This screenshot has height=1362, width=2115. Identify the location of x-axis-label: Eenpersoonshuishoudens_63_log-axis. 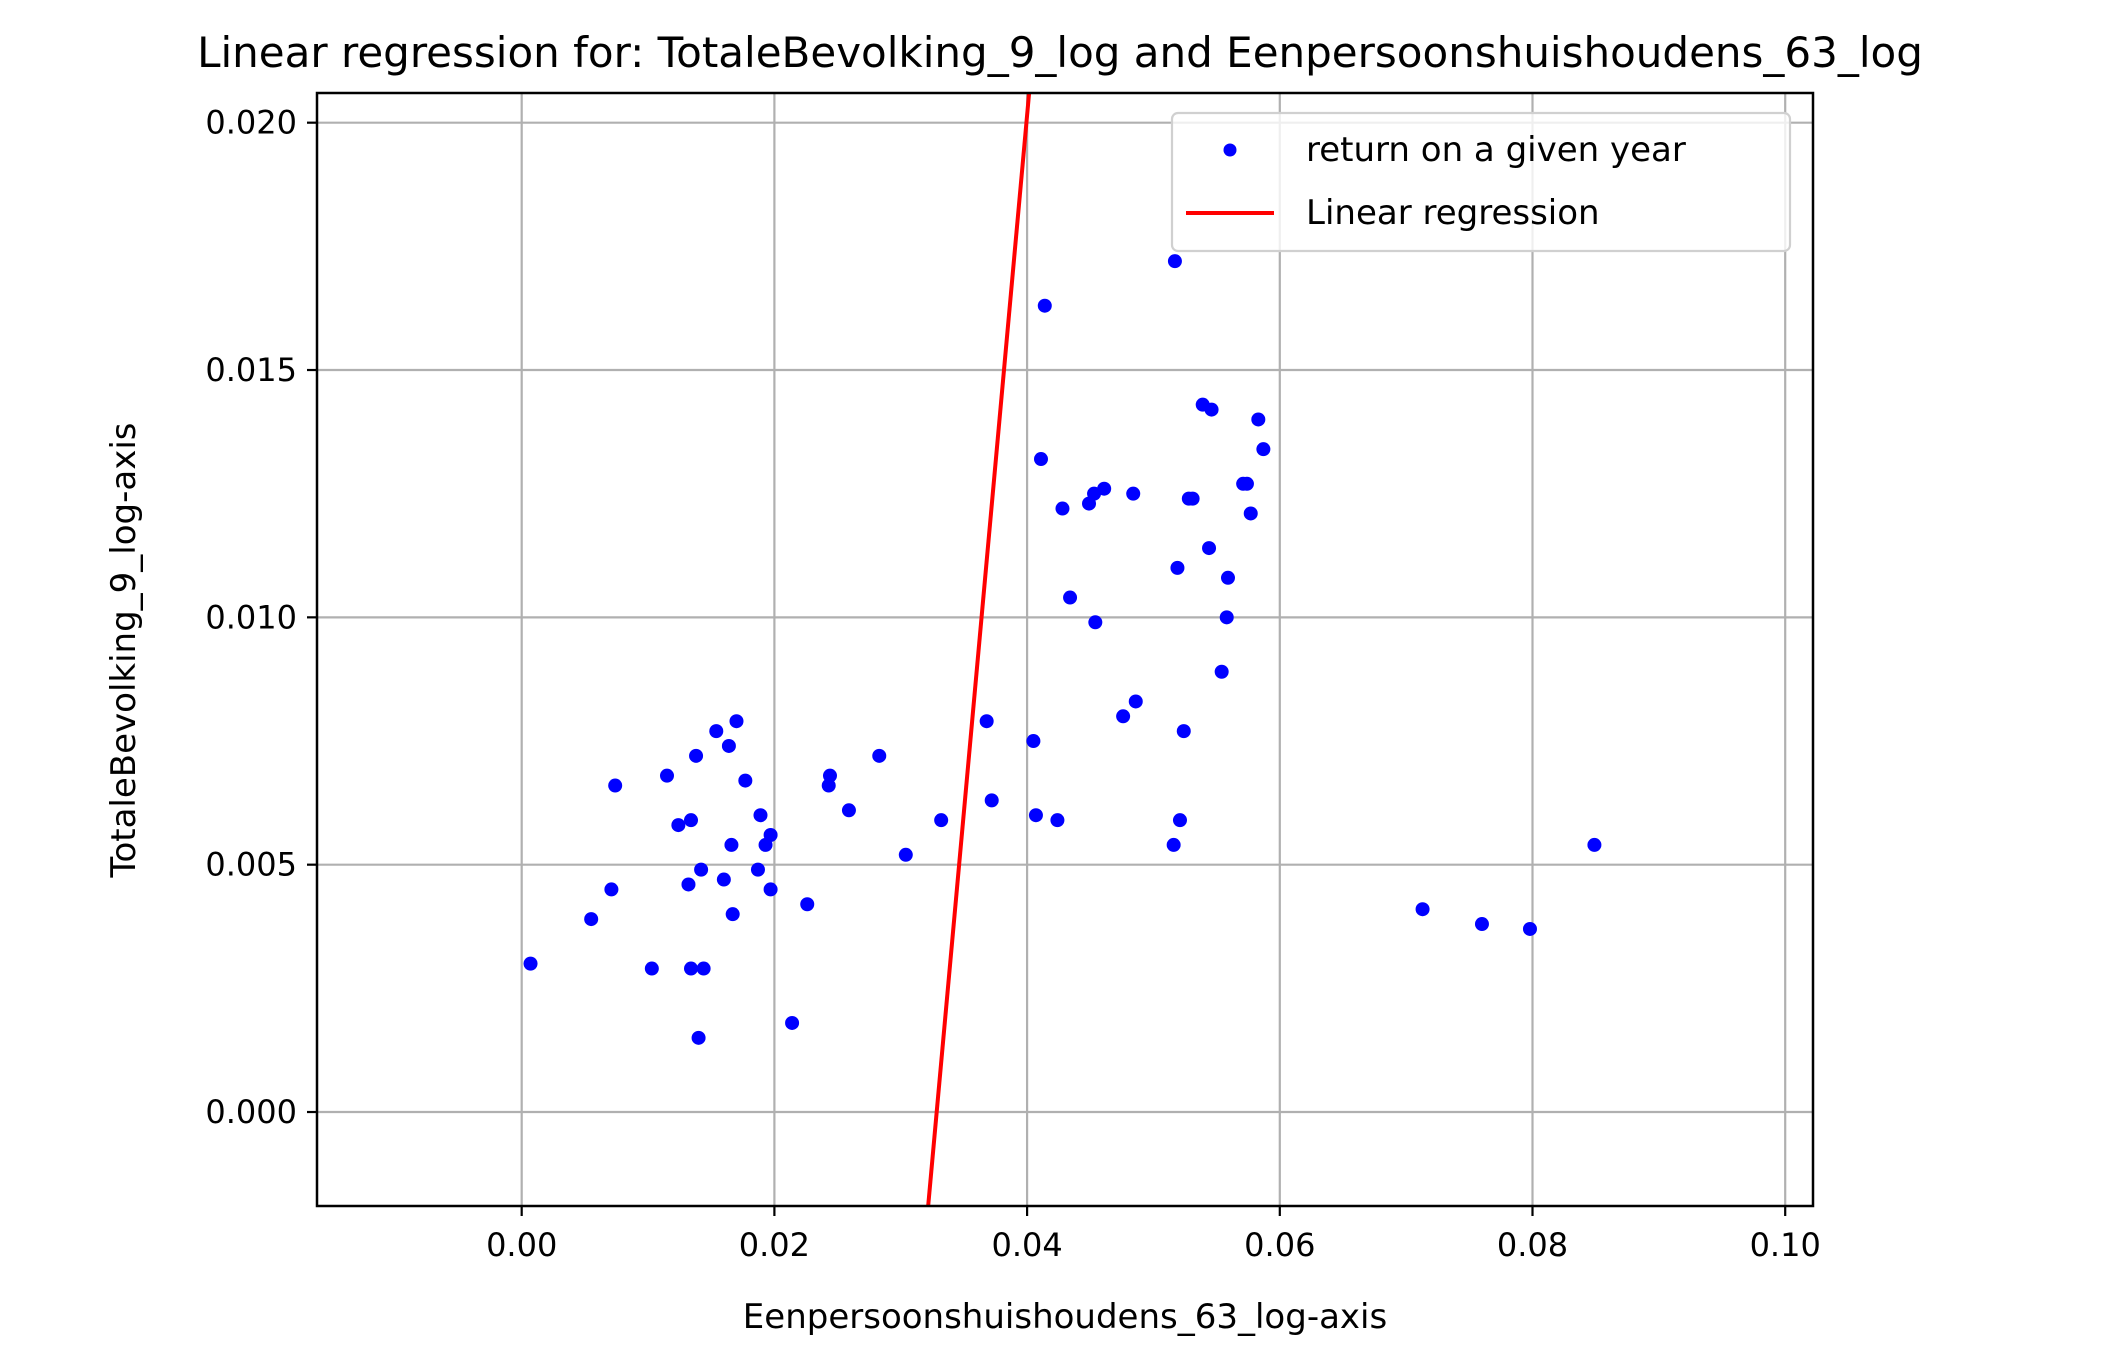
(1065, 1317).